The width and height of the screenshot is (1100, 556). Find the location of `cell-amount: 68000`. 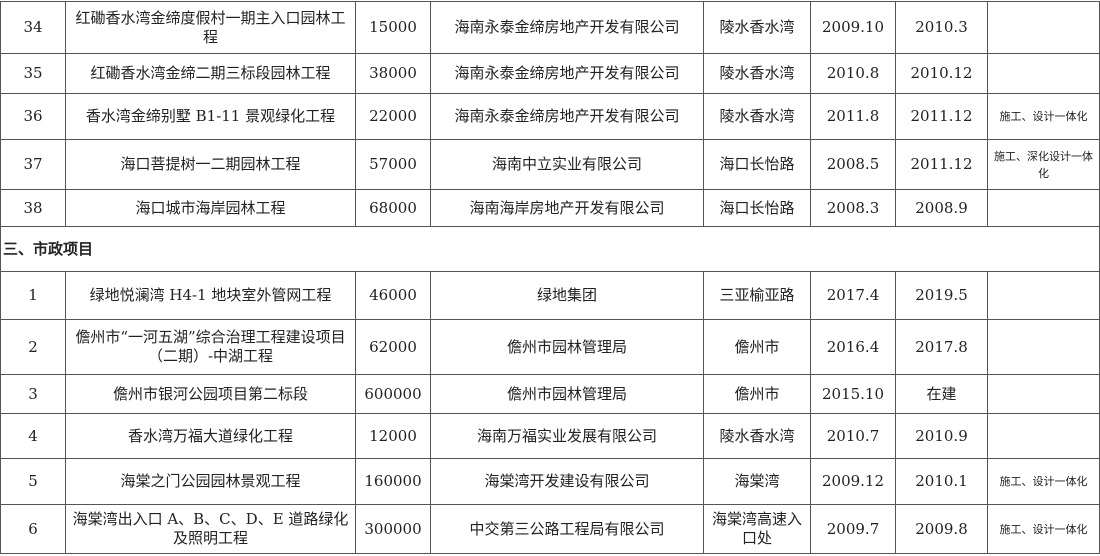

cell-amount: 68000 is located at coordinates (393, 208).